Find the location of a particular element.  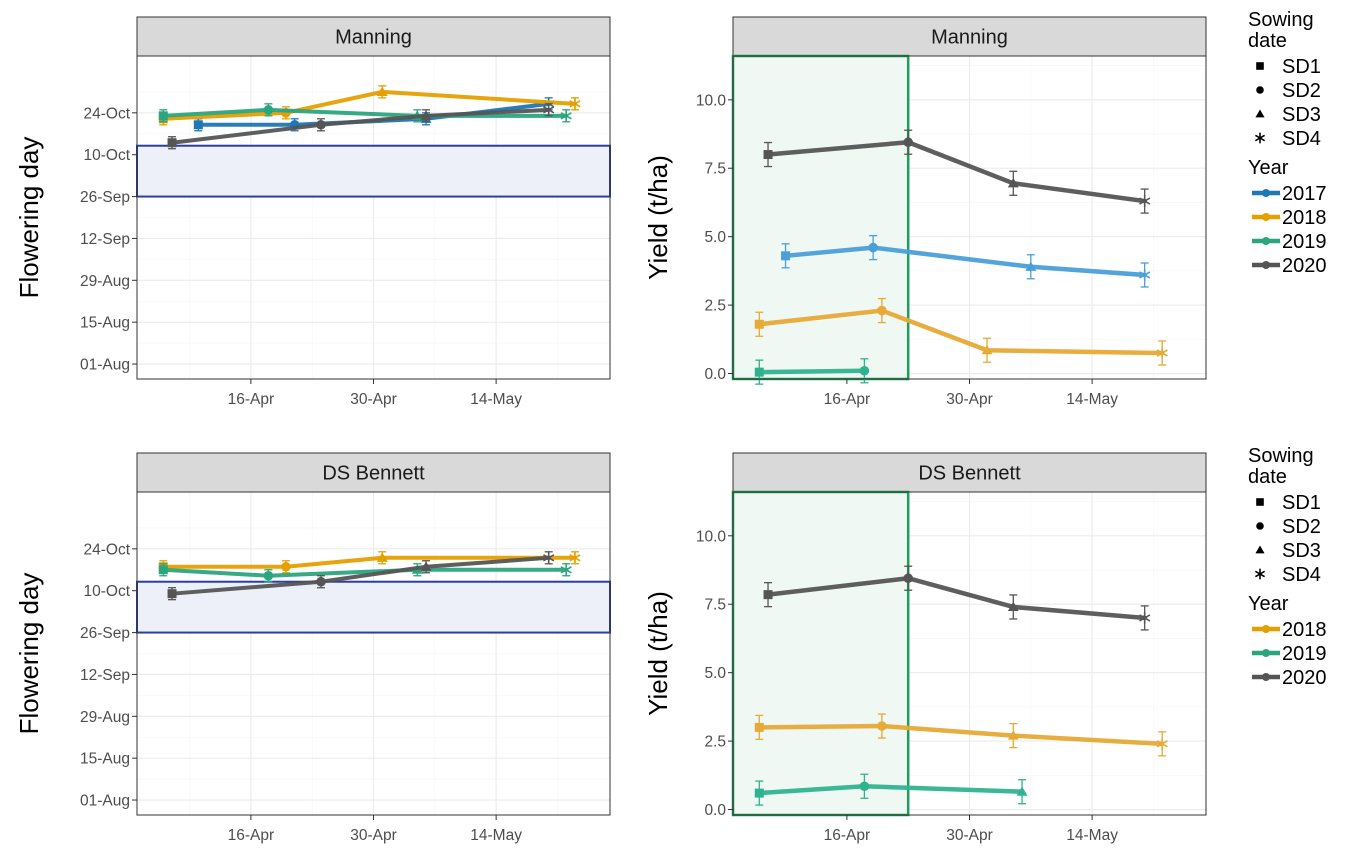

y-tick-label: 10-Oct is located at coordinates (106, 591).